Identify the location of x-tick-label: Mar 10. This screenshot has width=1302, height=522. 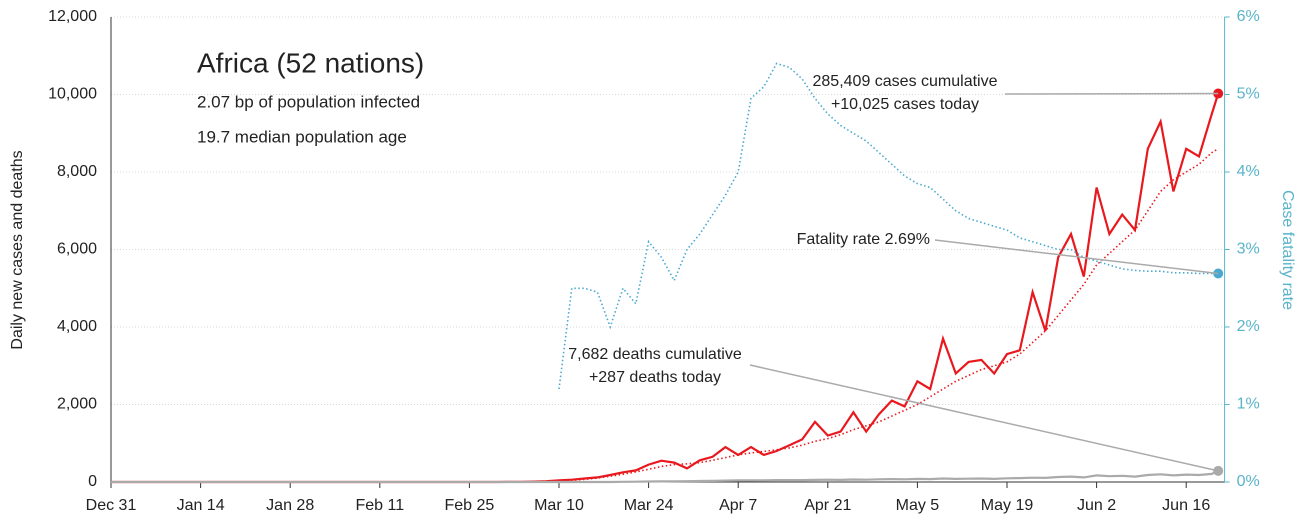
(559, 505).